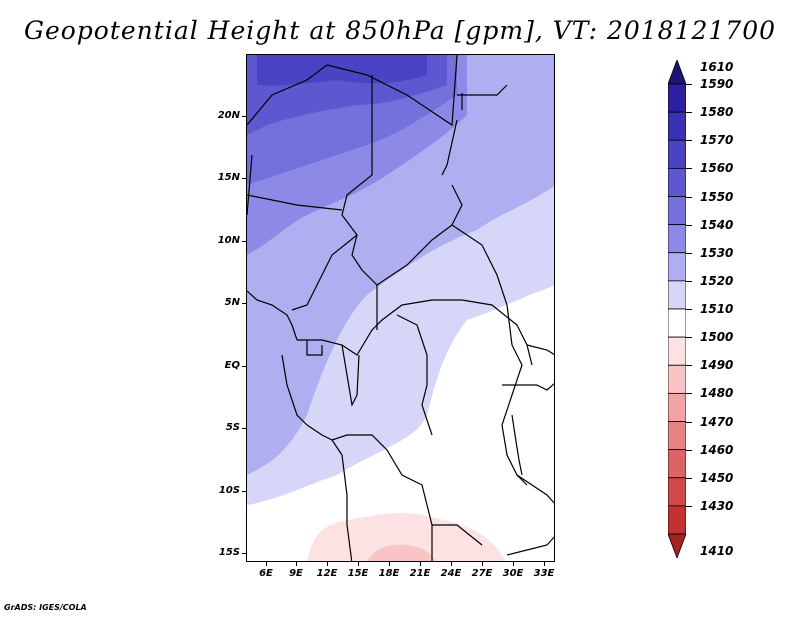  What do you see at coordinates (228, 177) in the screenshot?
I see `lat-label-15n: 15N` at bounding box center [228, 177].